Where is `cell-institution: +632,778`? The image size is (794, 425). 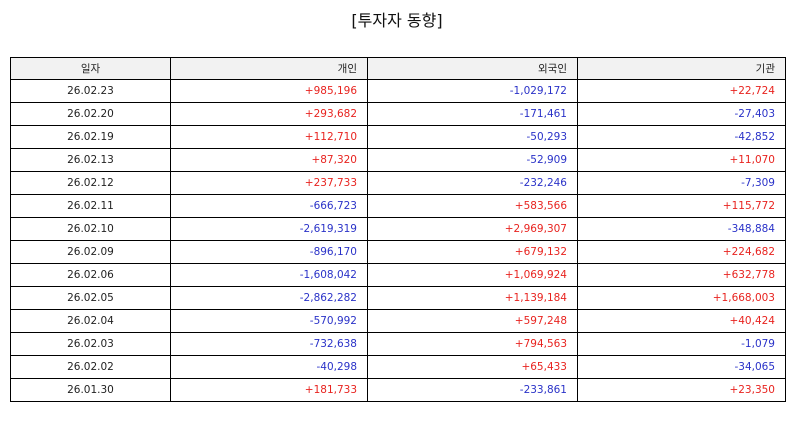 cell-institution: +632,778 is located at coordinates (681, 275).